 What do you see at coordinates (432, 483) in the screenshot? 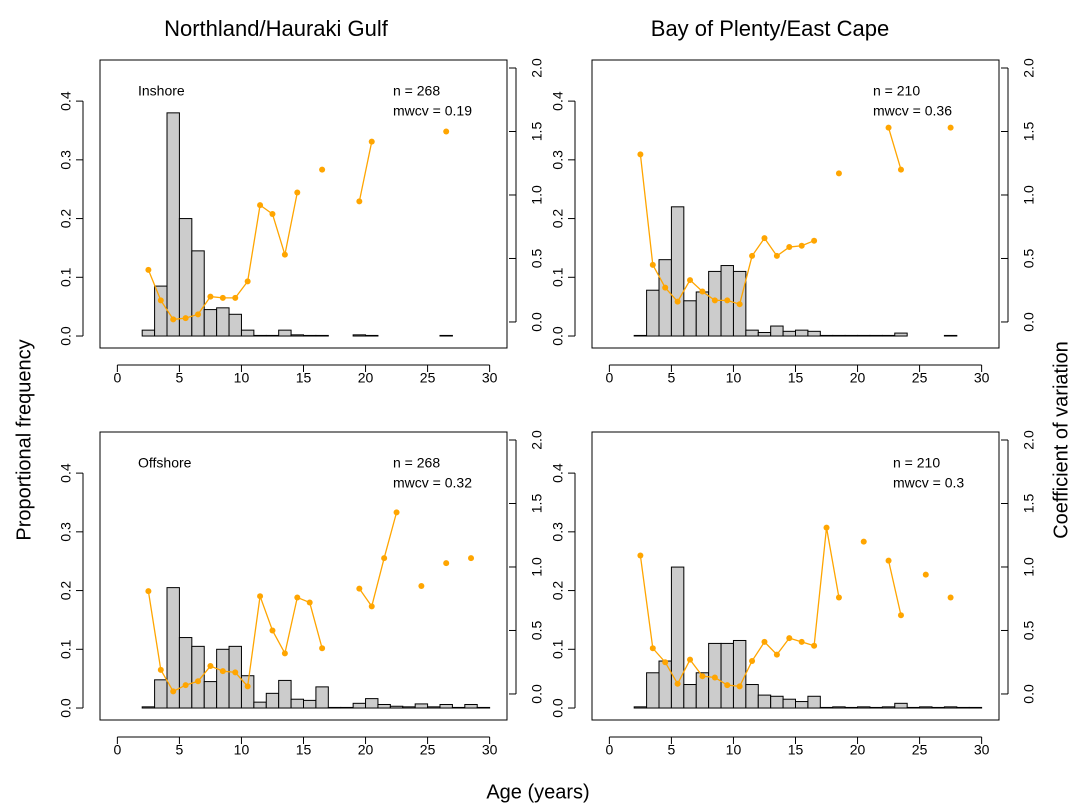
I see `annotation: mwcv = 0.32` at bounding box center [432, 483].